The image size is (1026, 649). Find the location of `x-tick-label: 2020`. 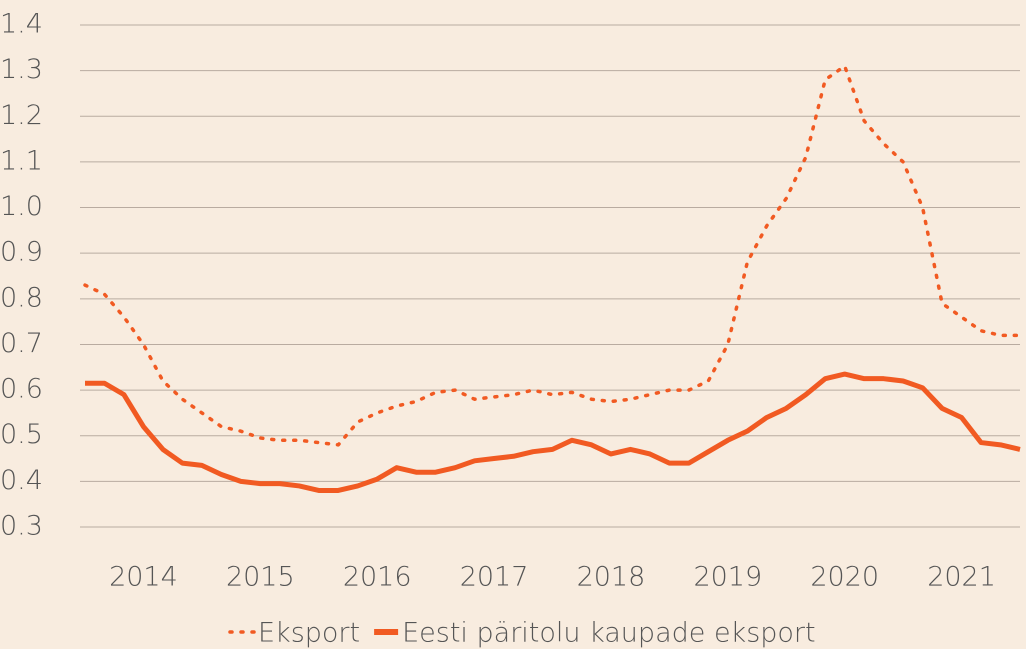

x-tick-label: 2020 is located at coordinates (844, 577).